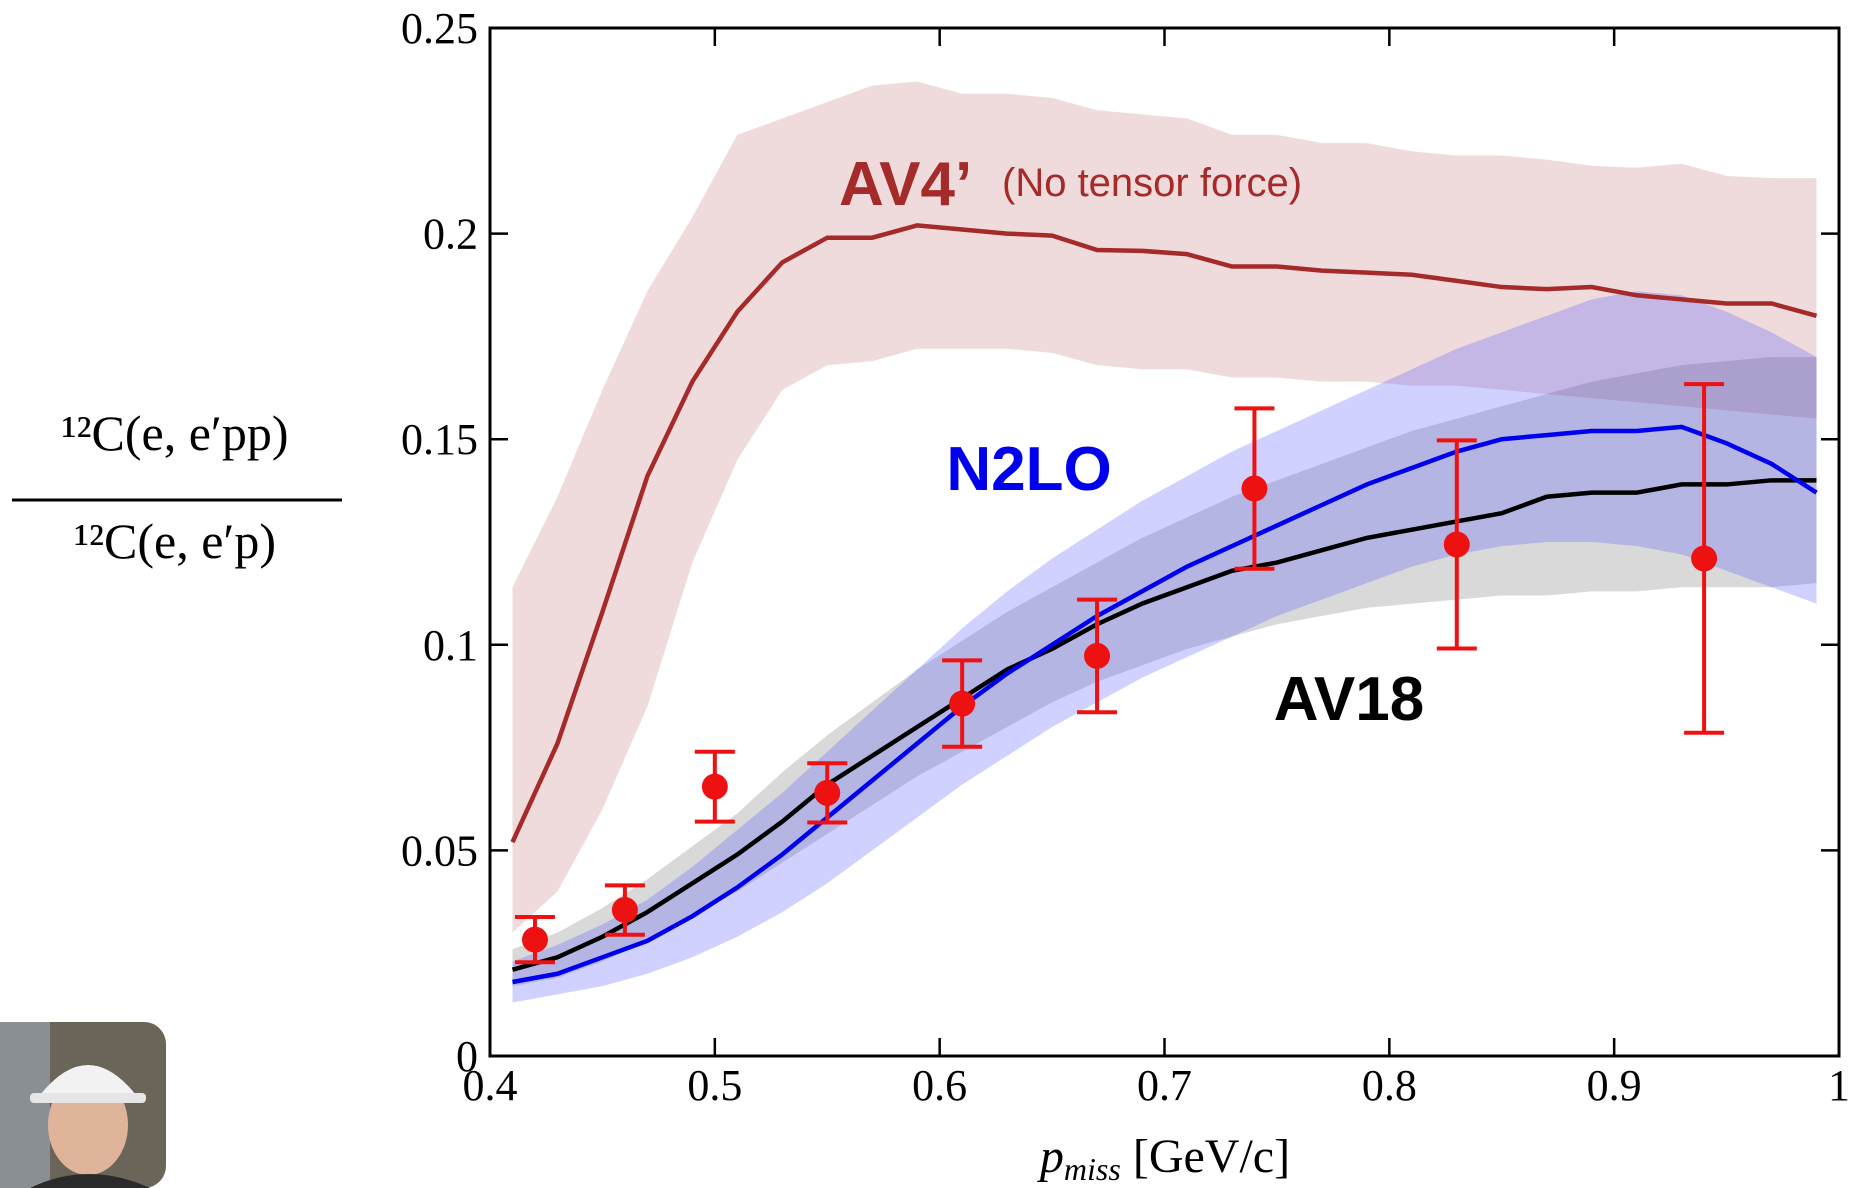  Describe the element at coordinates (1028, 469) in the screenshot. I see `series-label: N2LO` at that location.